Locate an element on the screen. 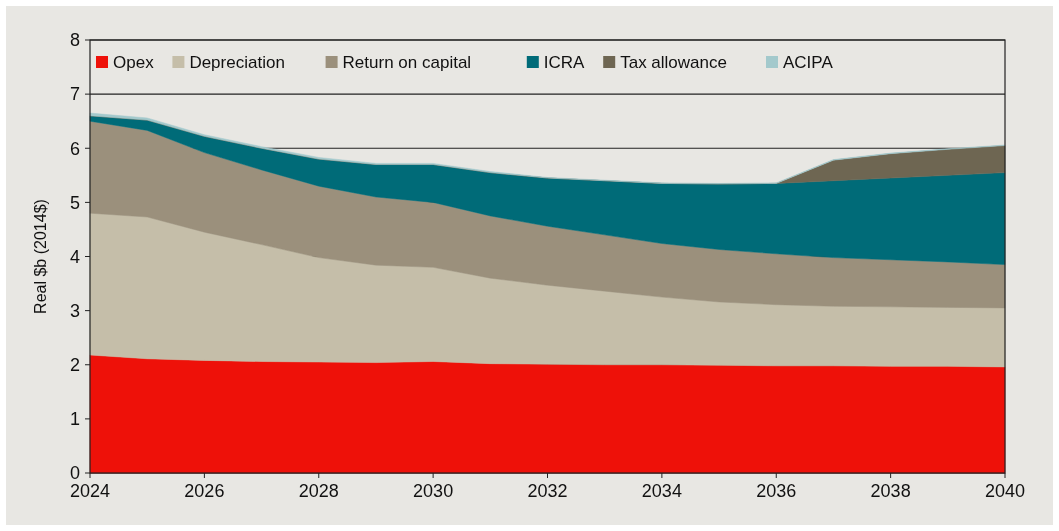 This screenshot has width=1059, height=531. x-tick-label: 2030 is located at coordinates (433, 491).